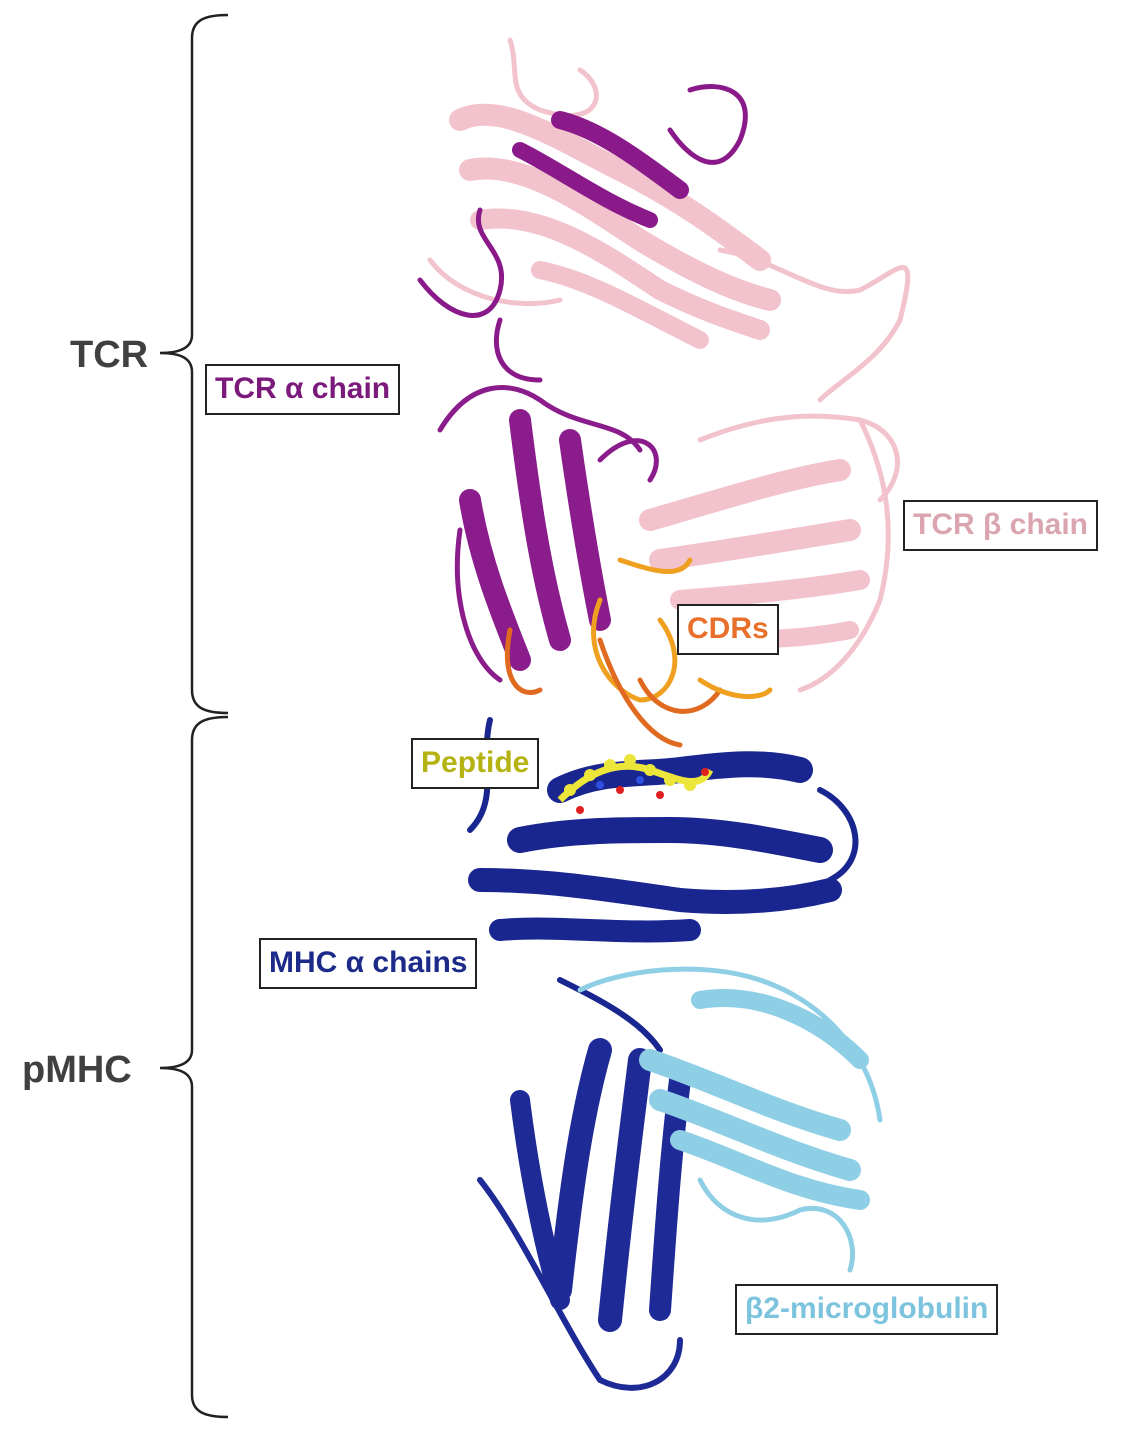  What do you see at coordinates (548, 534) in the screenshot?
I see `tcr-alpha-variable-domain` at bounding box center [548, 534].